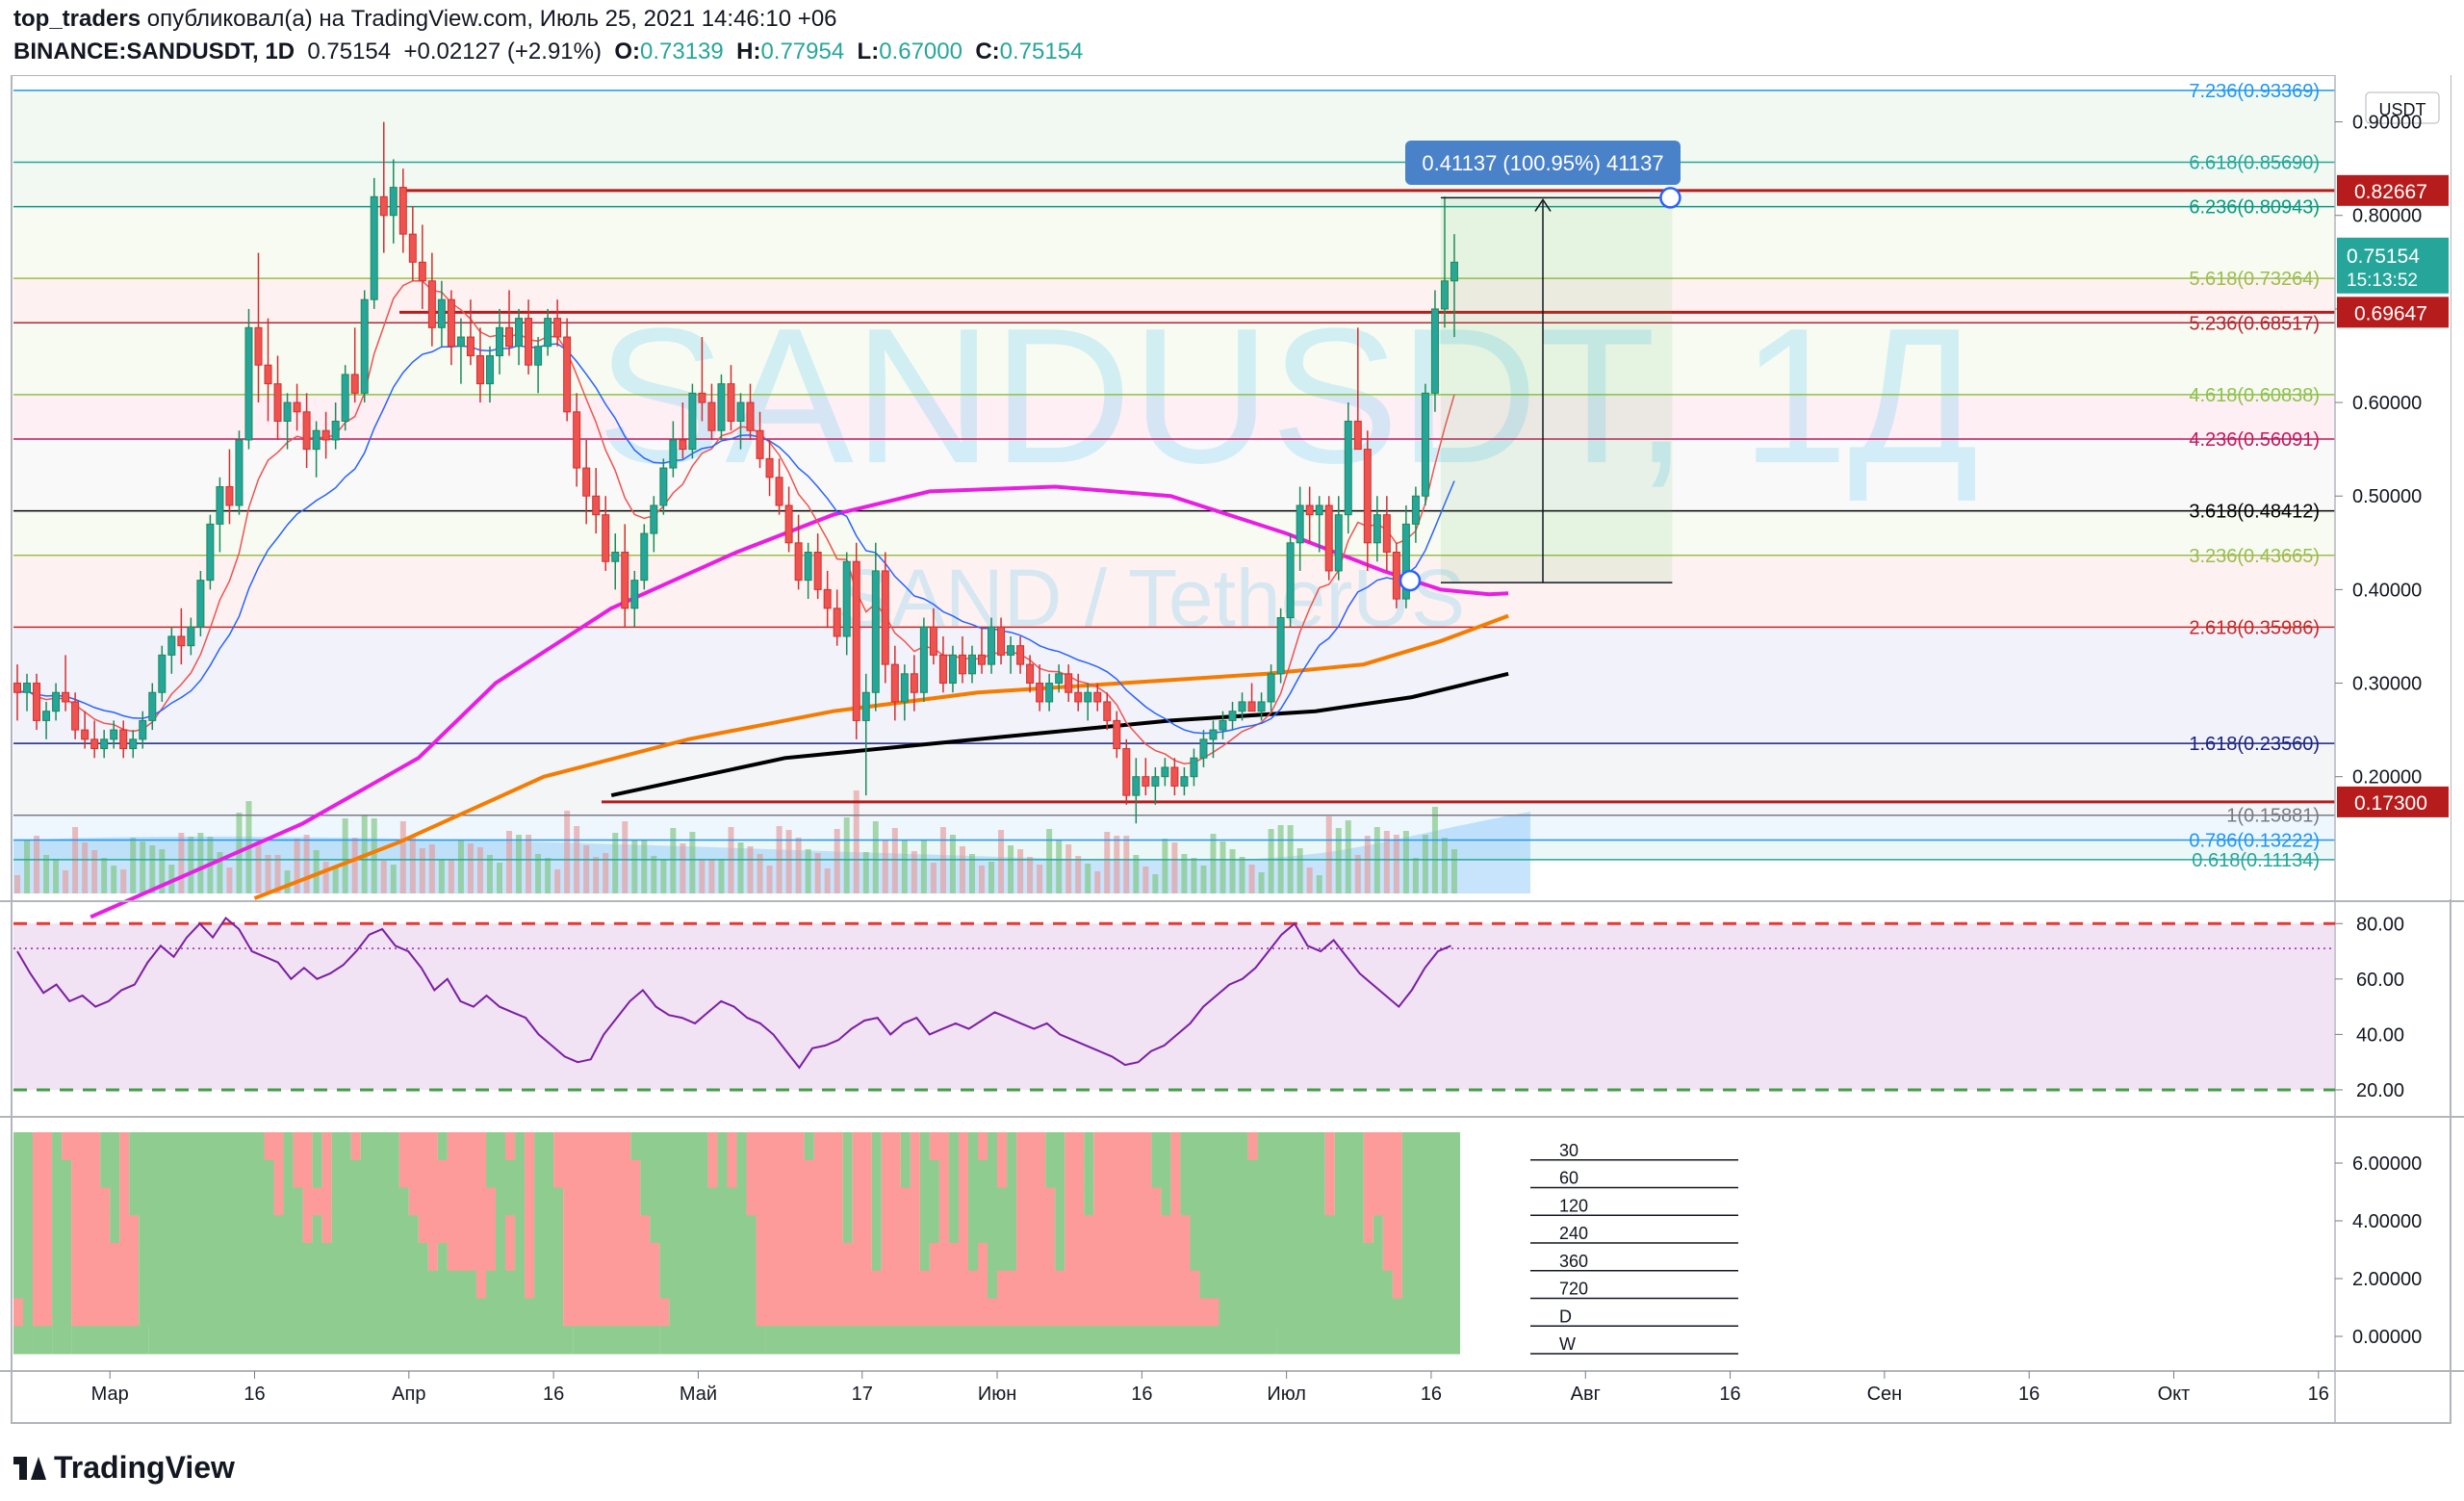 The height and width of the screenshot is (1501, 2464). Describe the element at coordinates (1573, 1261) in the screenshot. I see `heatmap-row-label: 360` at that location.